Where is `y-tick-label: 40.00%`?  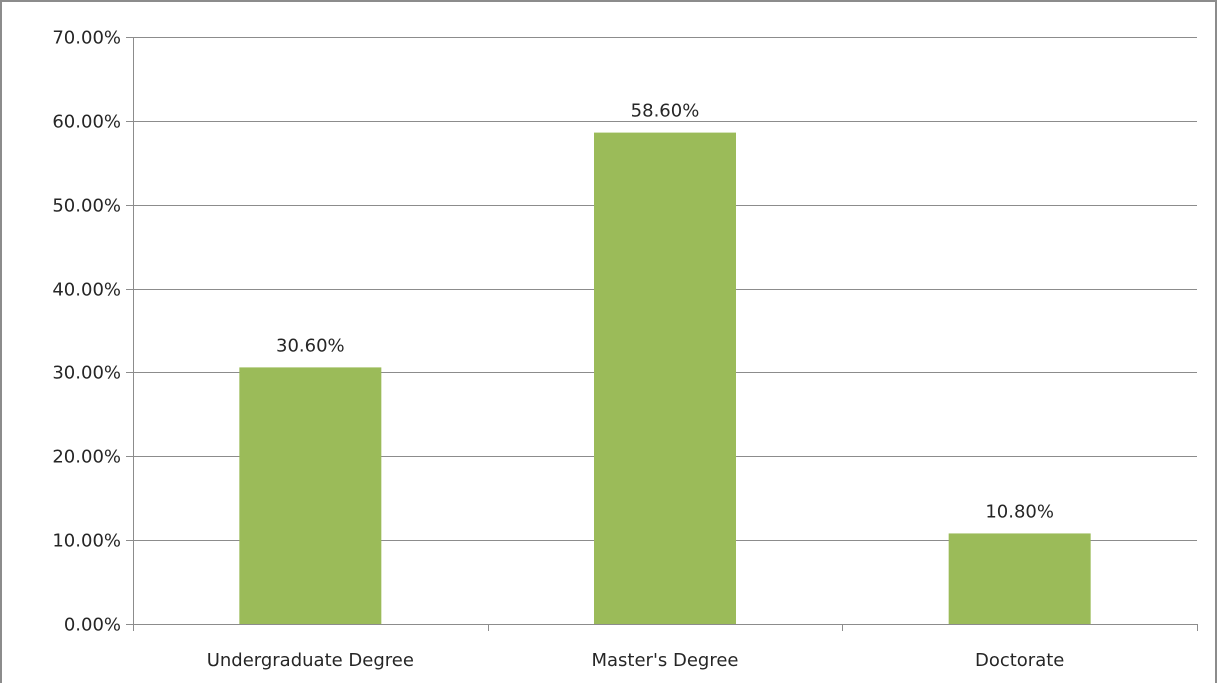 y-tick-label: 40.00% is located at coordinates (86, 290).